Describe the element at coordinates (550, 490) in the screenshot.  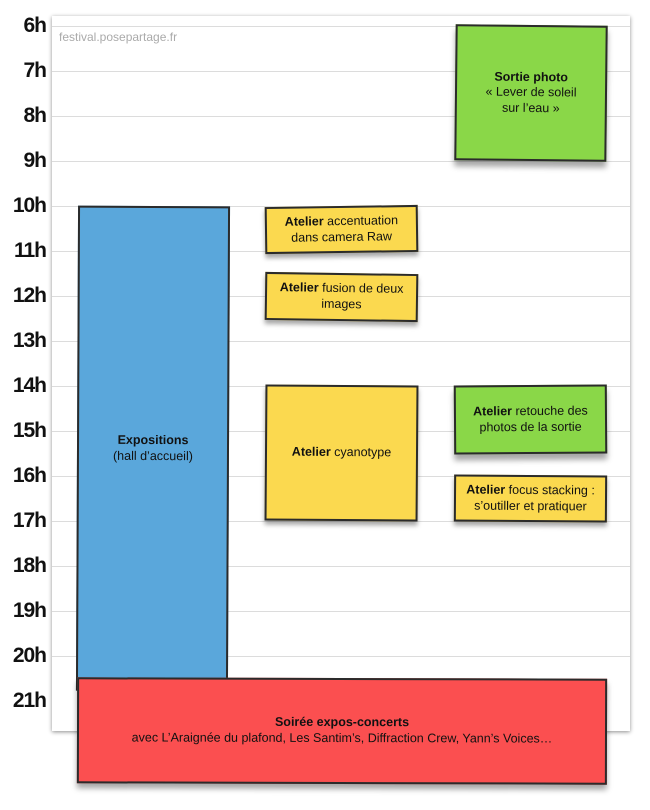
I see `event-atelier-focus-line1: focus stacking :` at that location.